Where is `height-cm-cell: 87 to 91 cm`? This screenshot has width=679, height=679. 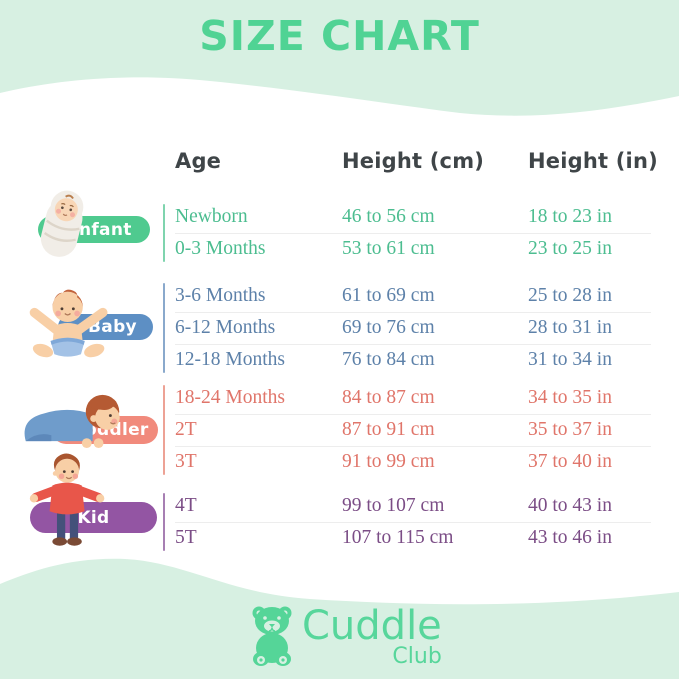
height-cm-cell: 87 to 91 cm is located at coordinates (388, 429).